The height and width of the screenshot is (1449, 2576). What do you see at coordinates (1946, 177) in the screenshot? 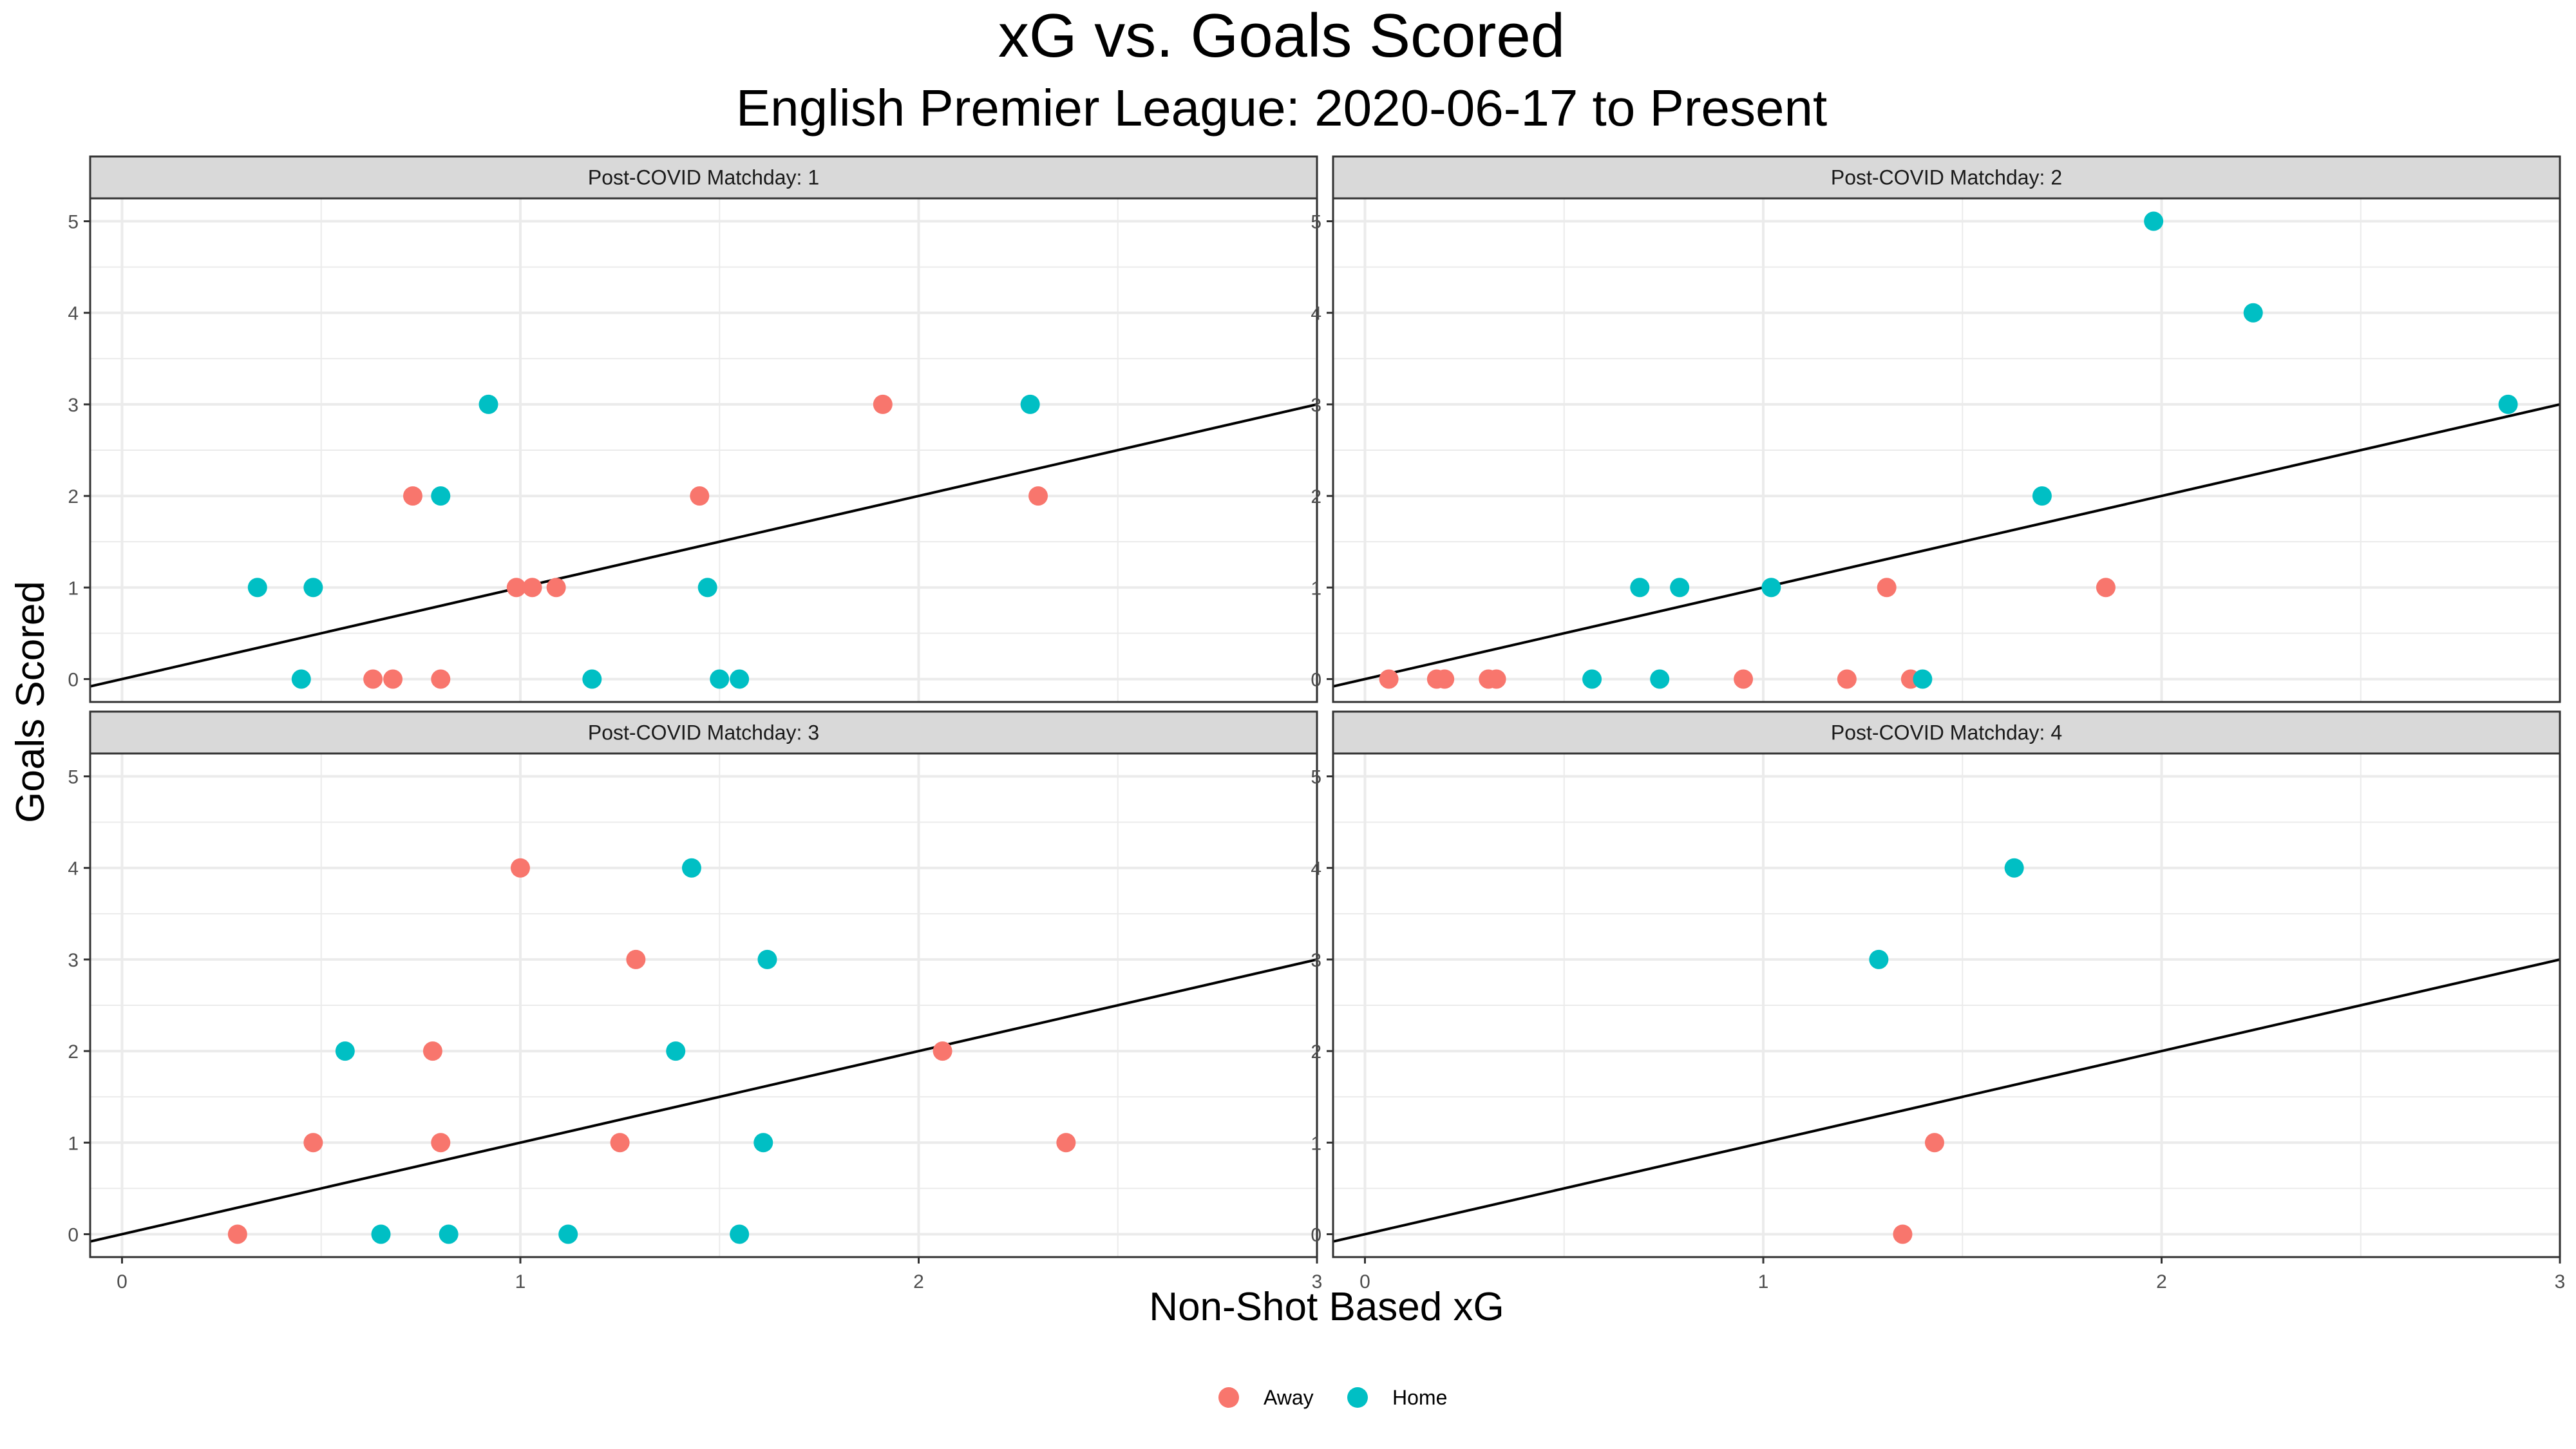
I see `facet-strip-label: Post-COVID Matchday: 2` at bounding box center [1946, 177].